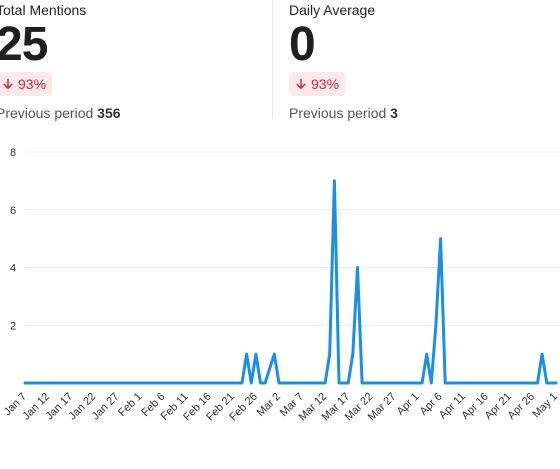  I want to click on daily-average-change-badge: 93%, so click(317, 84).